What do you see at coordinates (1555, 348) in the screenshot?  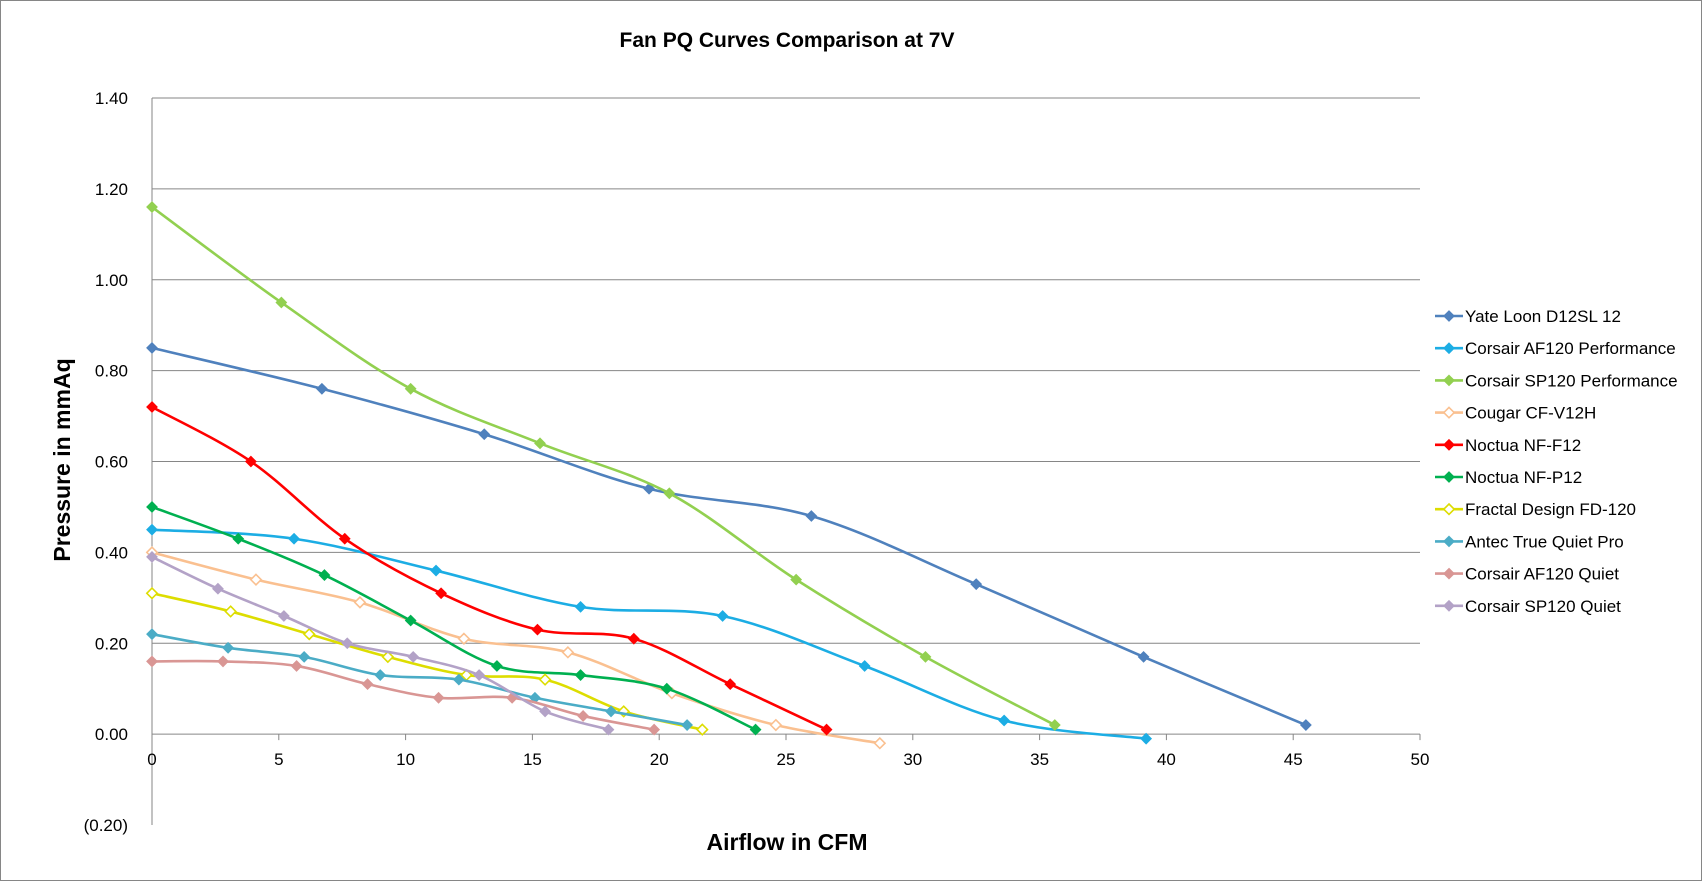 I see `legend-item: Corsair AF120 Performance` at bounding box center [1555, 348].